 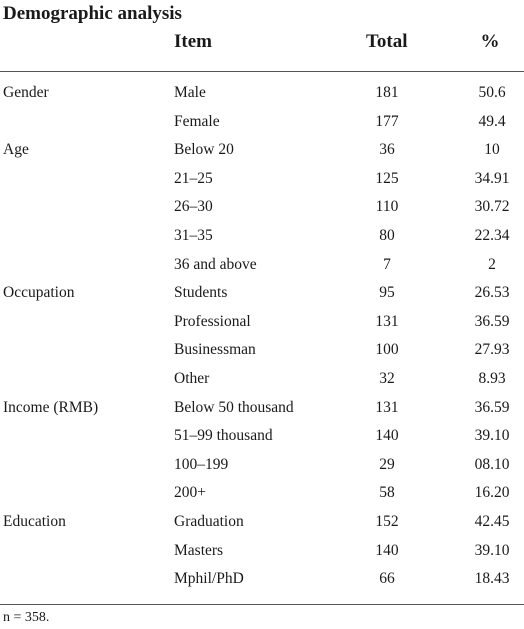 What do you see at coordinates (262, 207) in the screenshot?
I see `table-row: 26–30 110 30.72` at bounding box center [262, 207].